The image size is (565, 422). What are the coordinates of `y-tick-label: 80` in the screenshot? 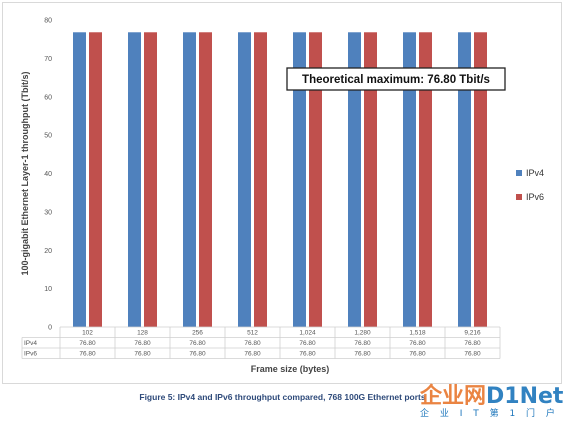 It's located at (48, 21).